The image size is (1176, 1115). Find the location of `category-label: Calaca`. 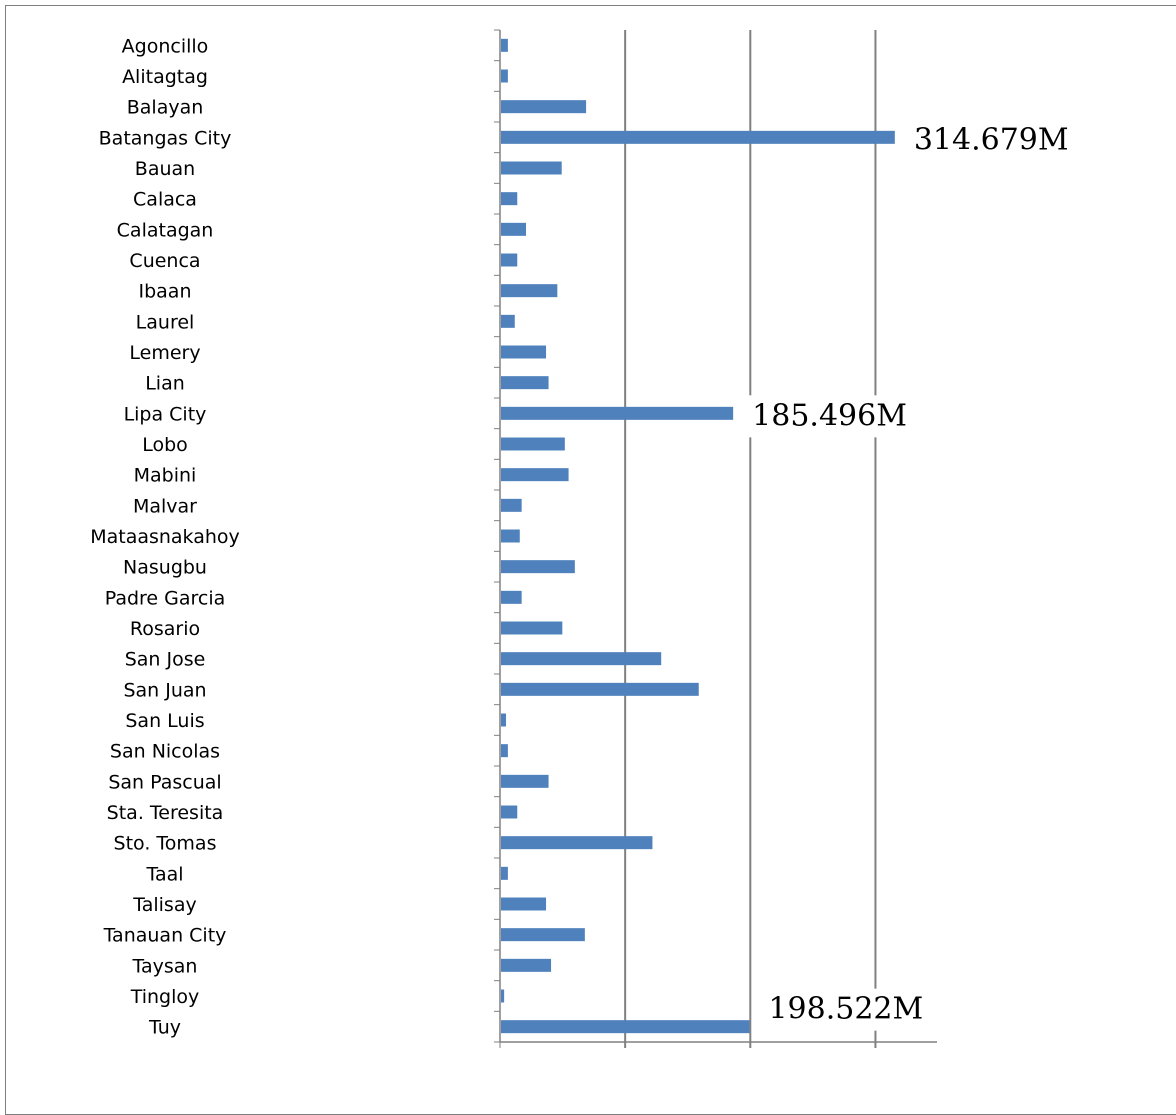

category-label: Calaca is located at coordinates (165, 200).